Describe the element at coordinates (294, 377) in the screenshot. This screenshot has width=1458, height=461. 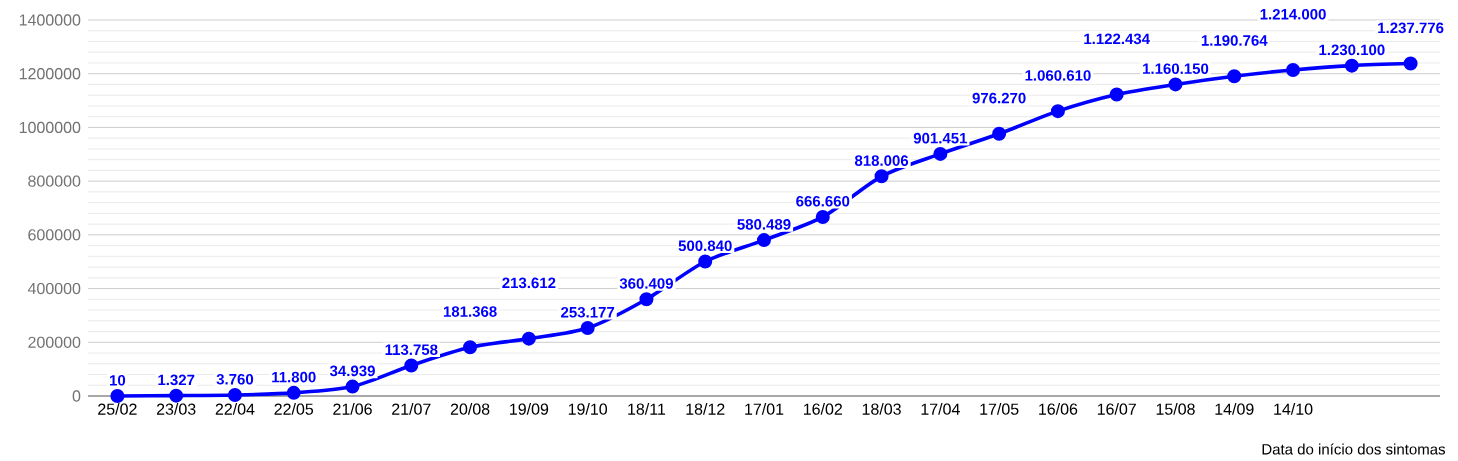
I see `data-label: 11.800` at that location.